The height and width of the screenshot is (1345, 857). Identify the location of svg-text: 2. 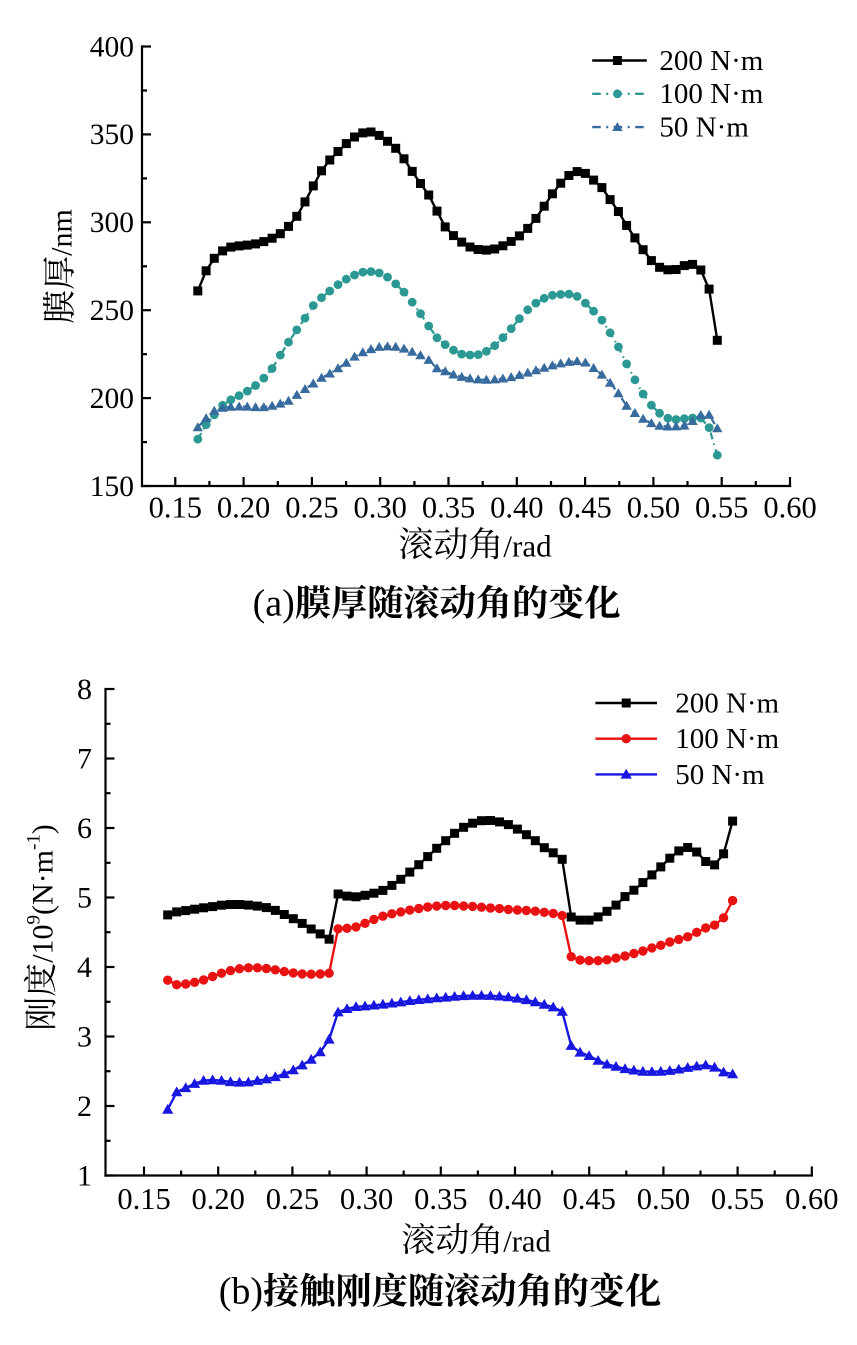
(84, 1106).